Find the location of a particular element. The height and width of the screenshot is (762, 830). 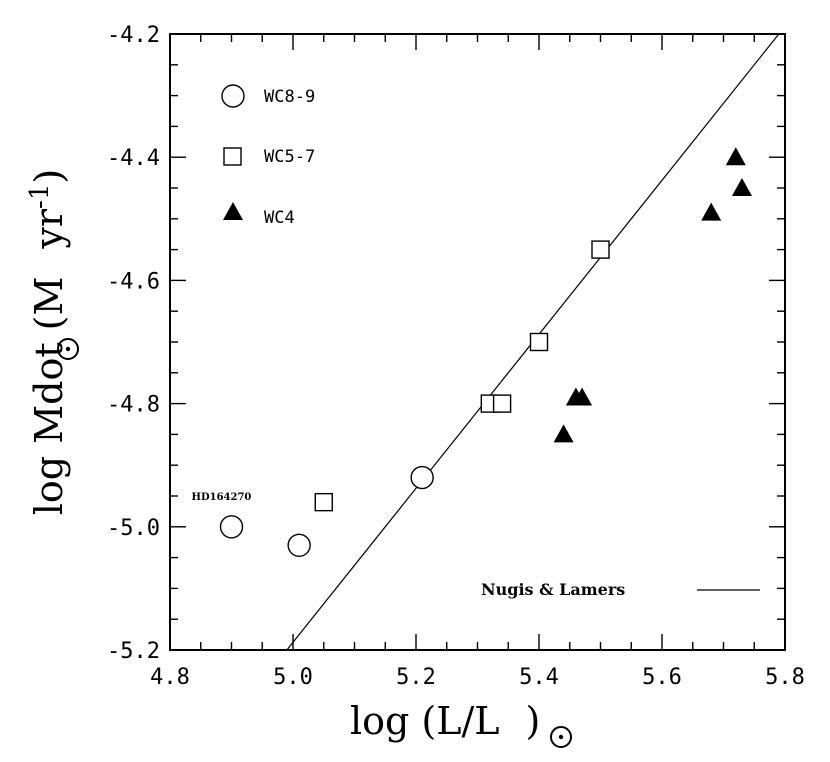

legend: WC8-9 WC5-7 WC4 is located at coordinates (268, 156).